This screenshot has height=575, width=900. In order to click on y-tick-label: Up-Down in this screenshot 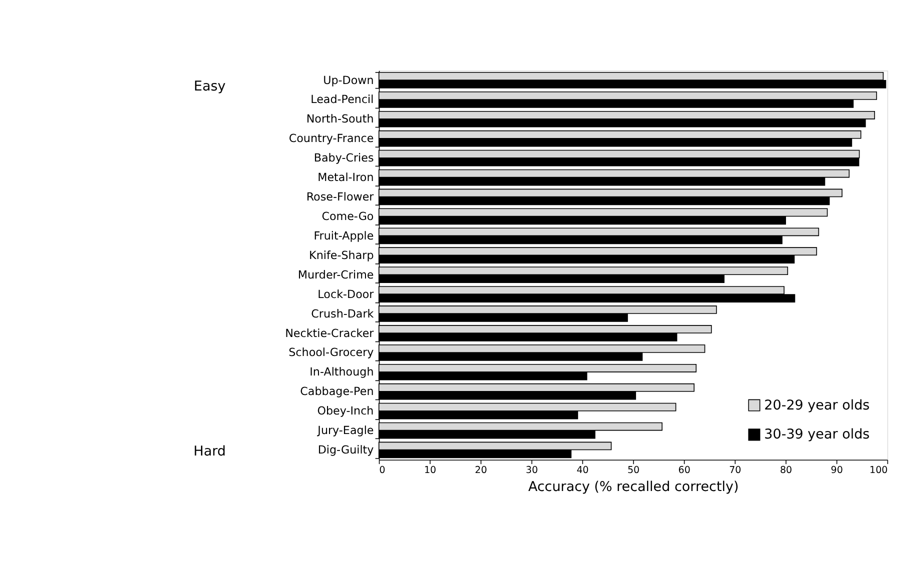, I will do `click(348, 80)`.